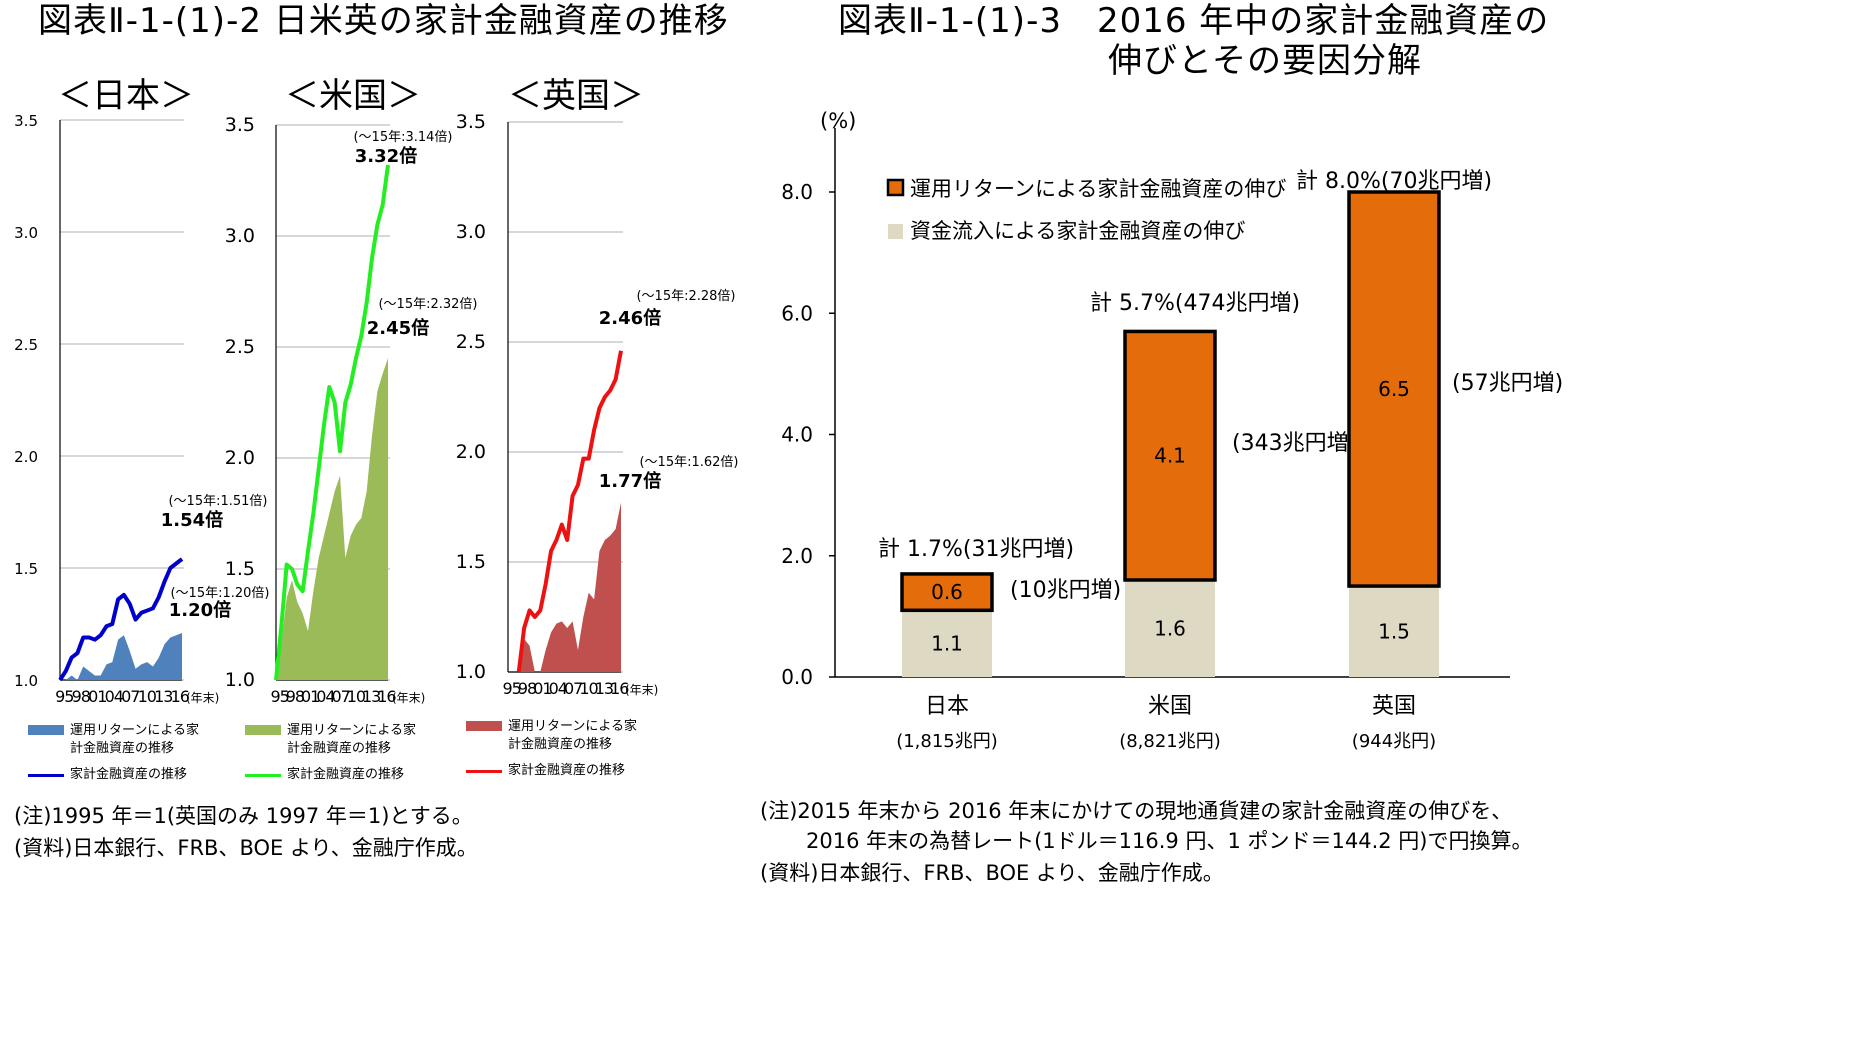 The width and height of the screenshot is (1867, 1047). What do you see at coordinates (325, 696) in the screenshot?
I see `x-tick-label: 04` at bounding box center [325, 696].